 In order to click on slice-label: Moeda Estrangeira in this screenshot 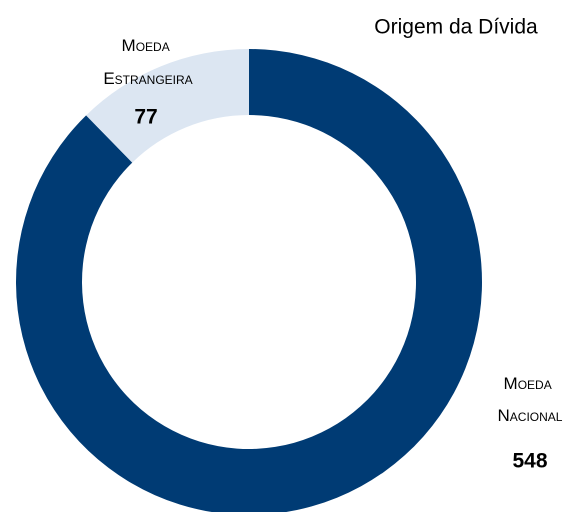, I will do `click(147, 62)`.